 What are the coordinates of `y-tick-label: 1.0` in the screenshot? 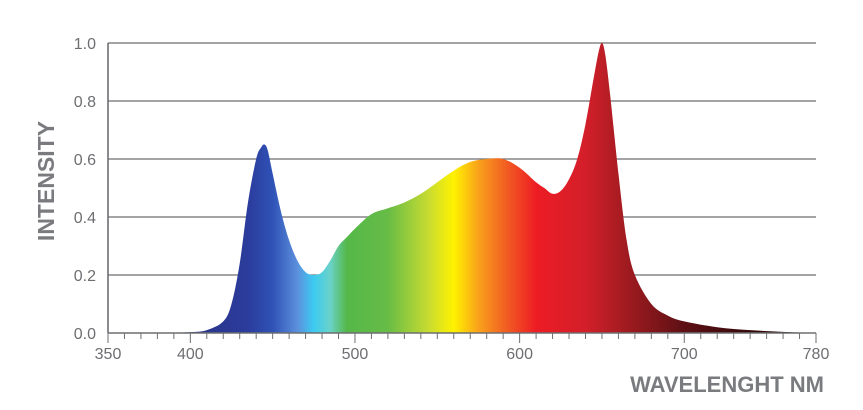 It's located at (85, 44).